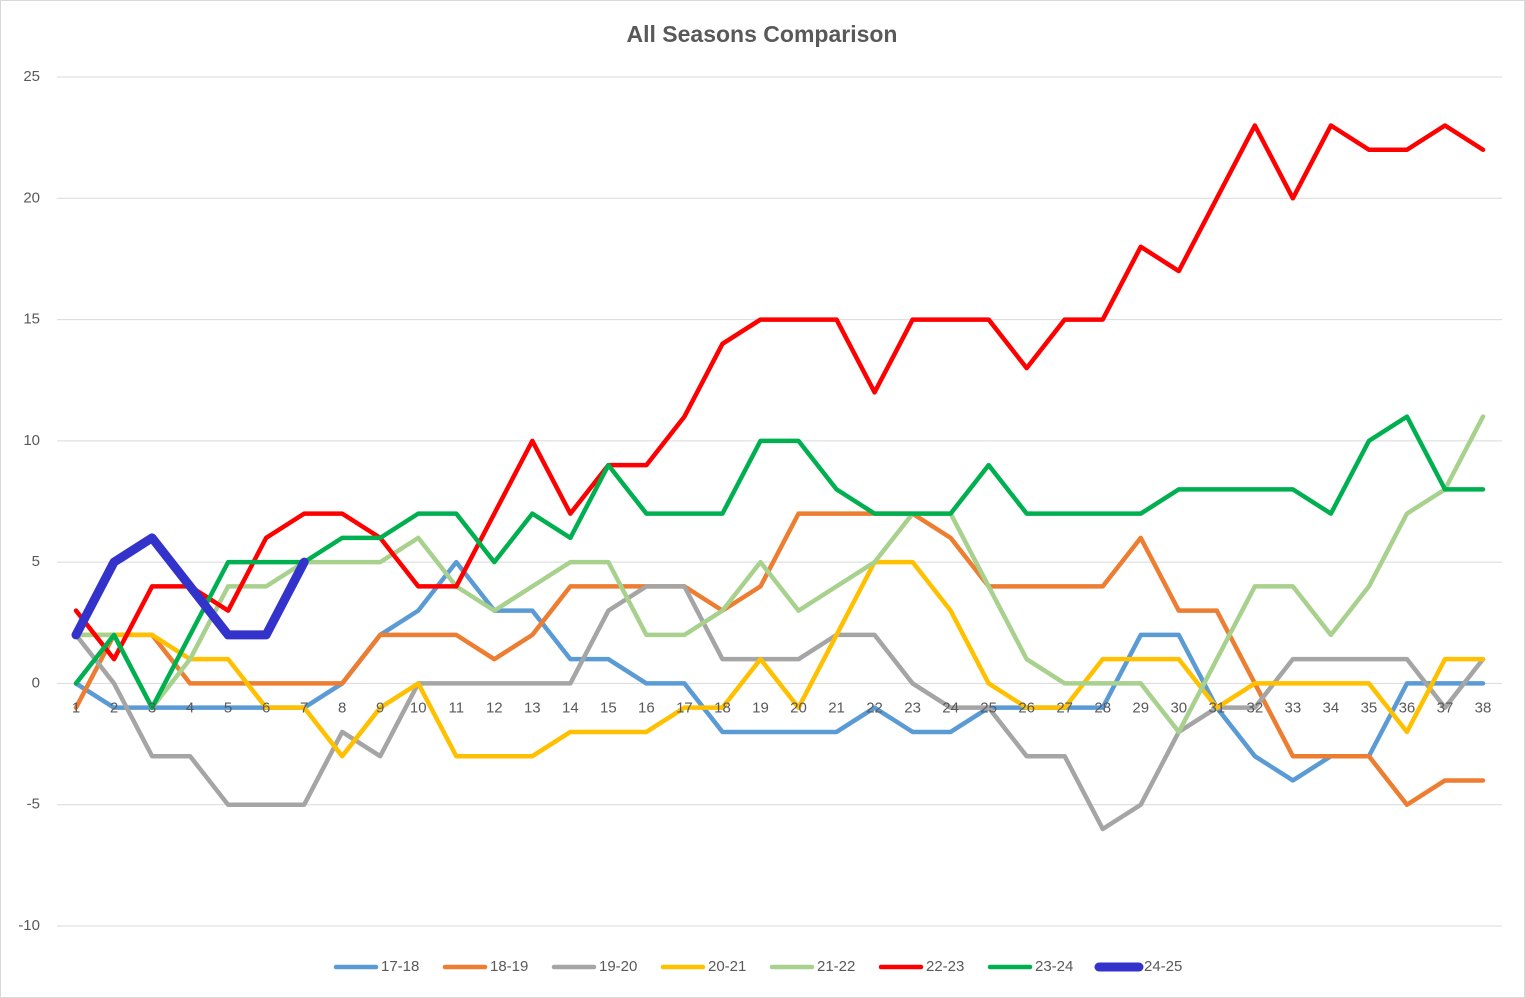 The height and width of the screenshot is (998, 1525). What do you see at coordinates (304, 707) in the screenshot?
I see `x-tick-label: 7` at bounding box center [304, 707].